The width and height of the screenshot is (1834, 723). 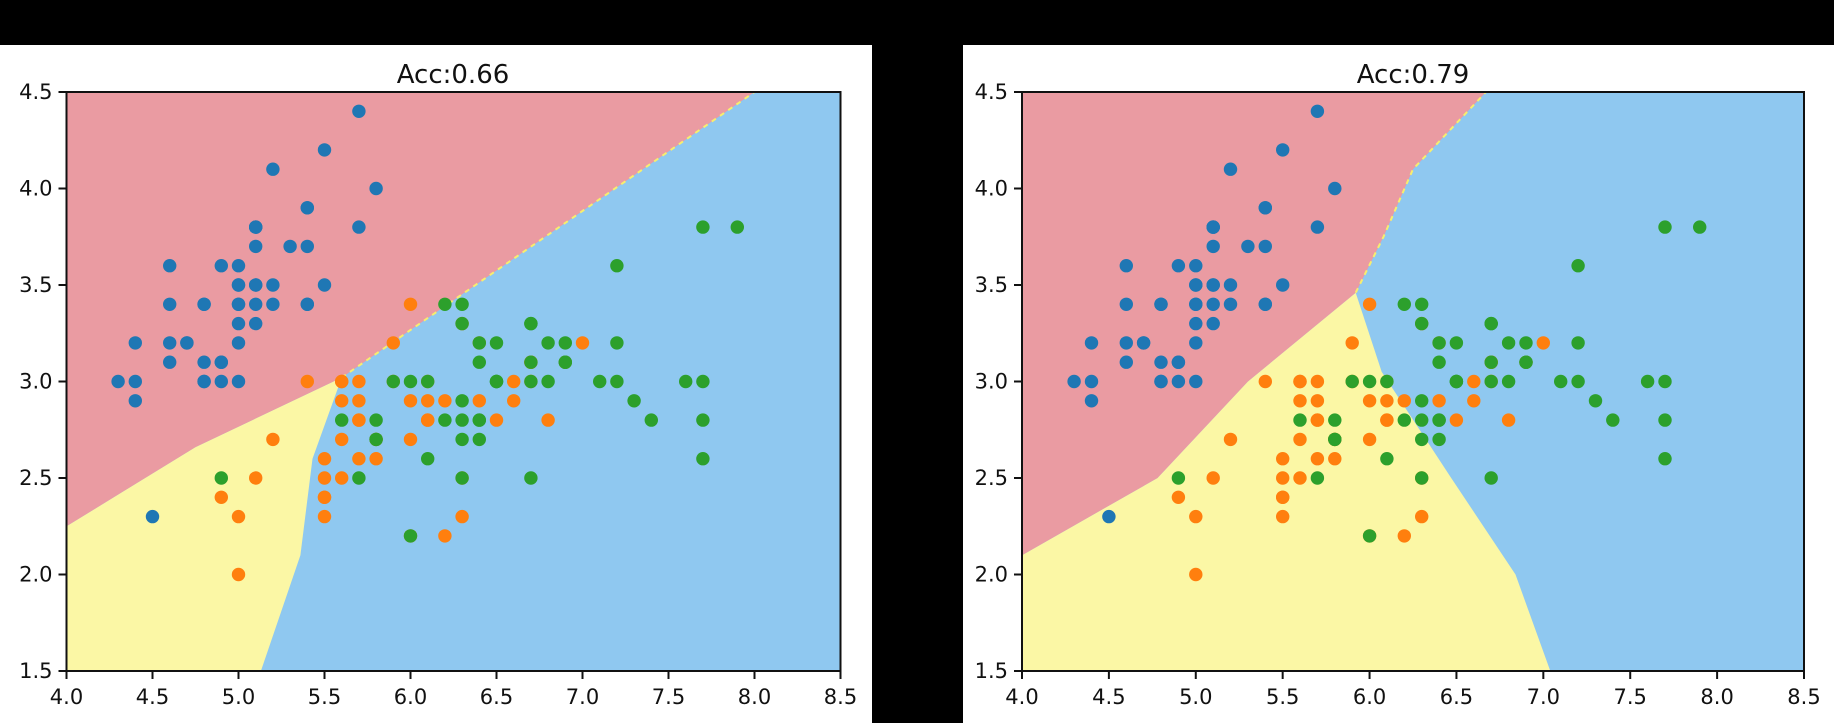 What do you see at coordinates (35, 285) in the screenshot?
I see `y-tick-label: 3.5` at bounding box center [35, 285].